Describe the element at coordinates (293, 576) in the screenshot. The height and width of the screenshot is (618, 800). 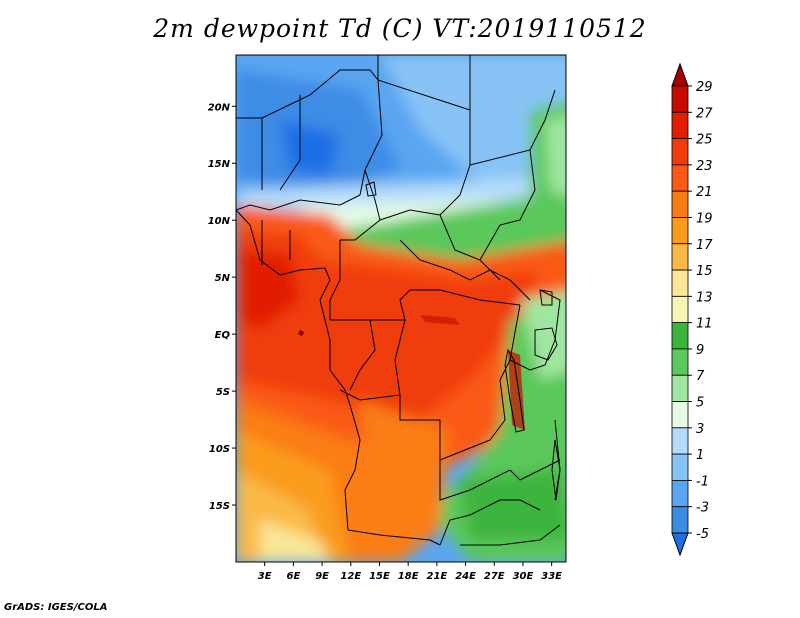
I see `lon-tick-label: 6E` at that location.